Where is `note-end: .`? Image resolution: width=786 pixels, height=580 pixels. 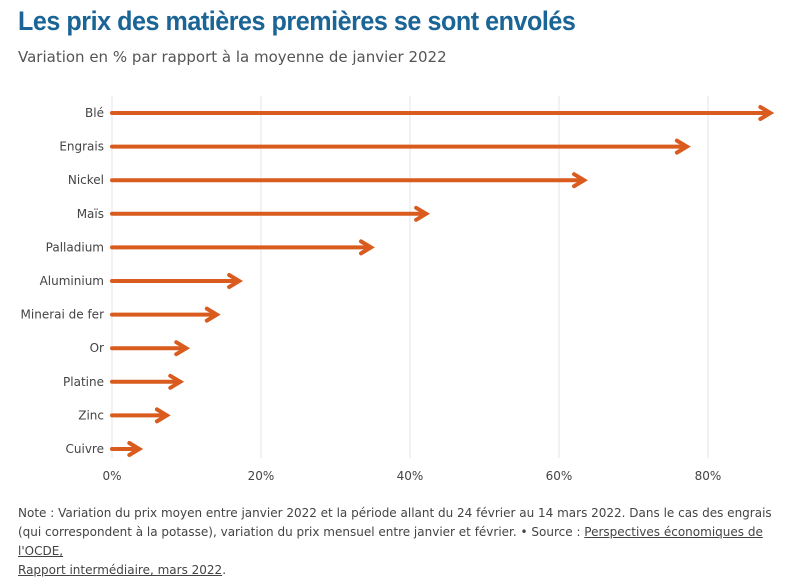 note-end: . is located at coordinates (224, 570).